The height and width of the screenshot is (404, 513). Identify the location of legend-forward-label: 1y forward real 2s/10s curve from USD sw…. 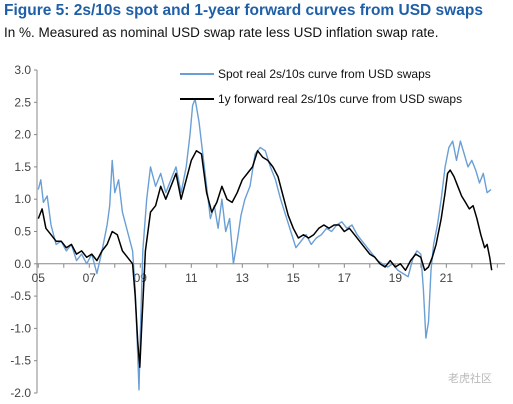
(340, 99).